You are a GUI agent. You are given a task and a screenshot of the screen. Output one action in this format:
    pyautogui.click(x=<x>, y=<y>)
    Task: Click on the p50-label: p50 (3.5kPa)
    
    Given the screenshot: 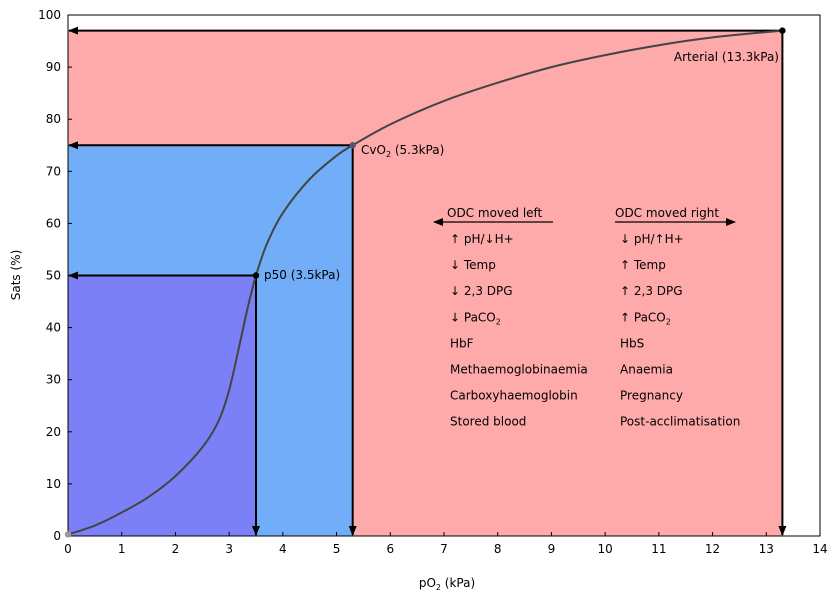 What is the action you would take?
    pyautogui.click(x=302, y=275)
    